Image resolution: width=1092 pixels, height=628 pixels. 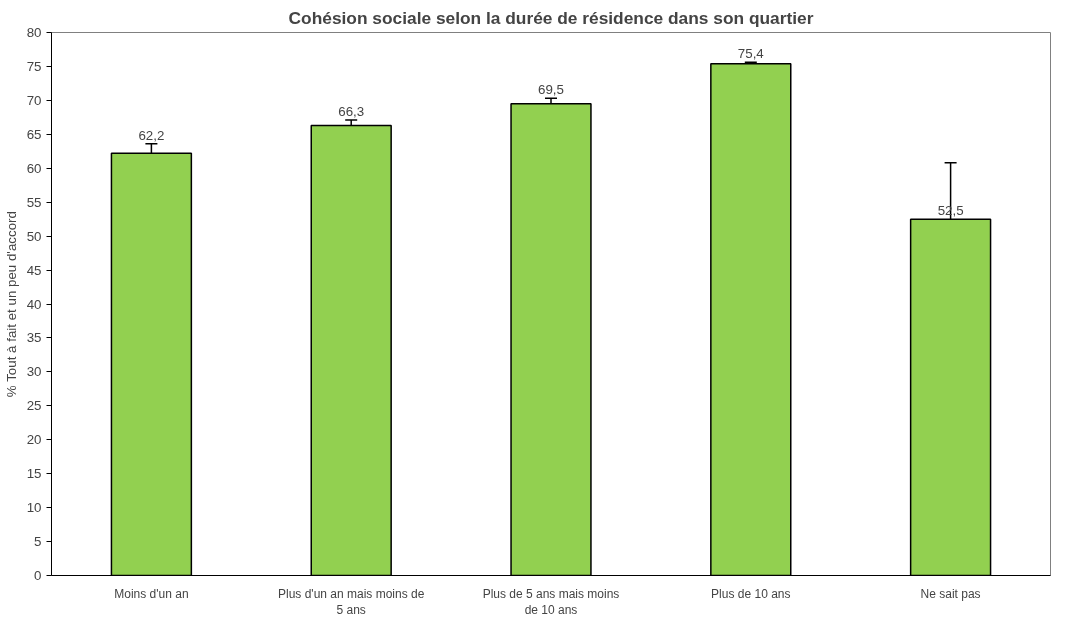 What do you see at coordinates (34, 270) in the screenshot?
I see `y-tick-label: 45` at bounding box center [34, 270].